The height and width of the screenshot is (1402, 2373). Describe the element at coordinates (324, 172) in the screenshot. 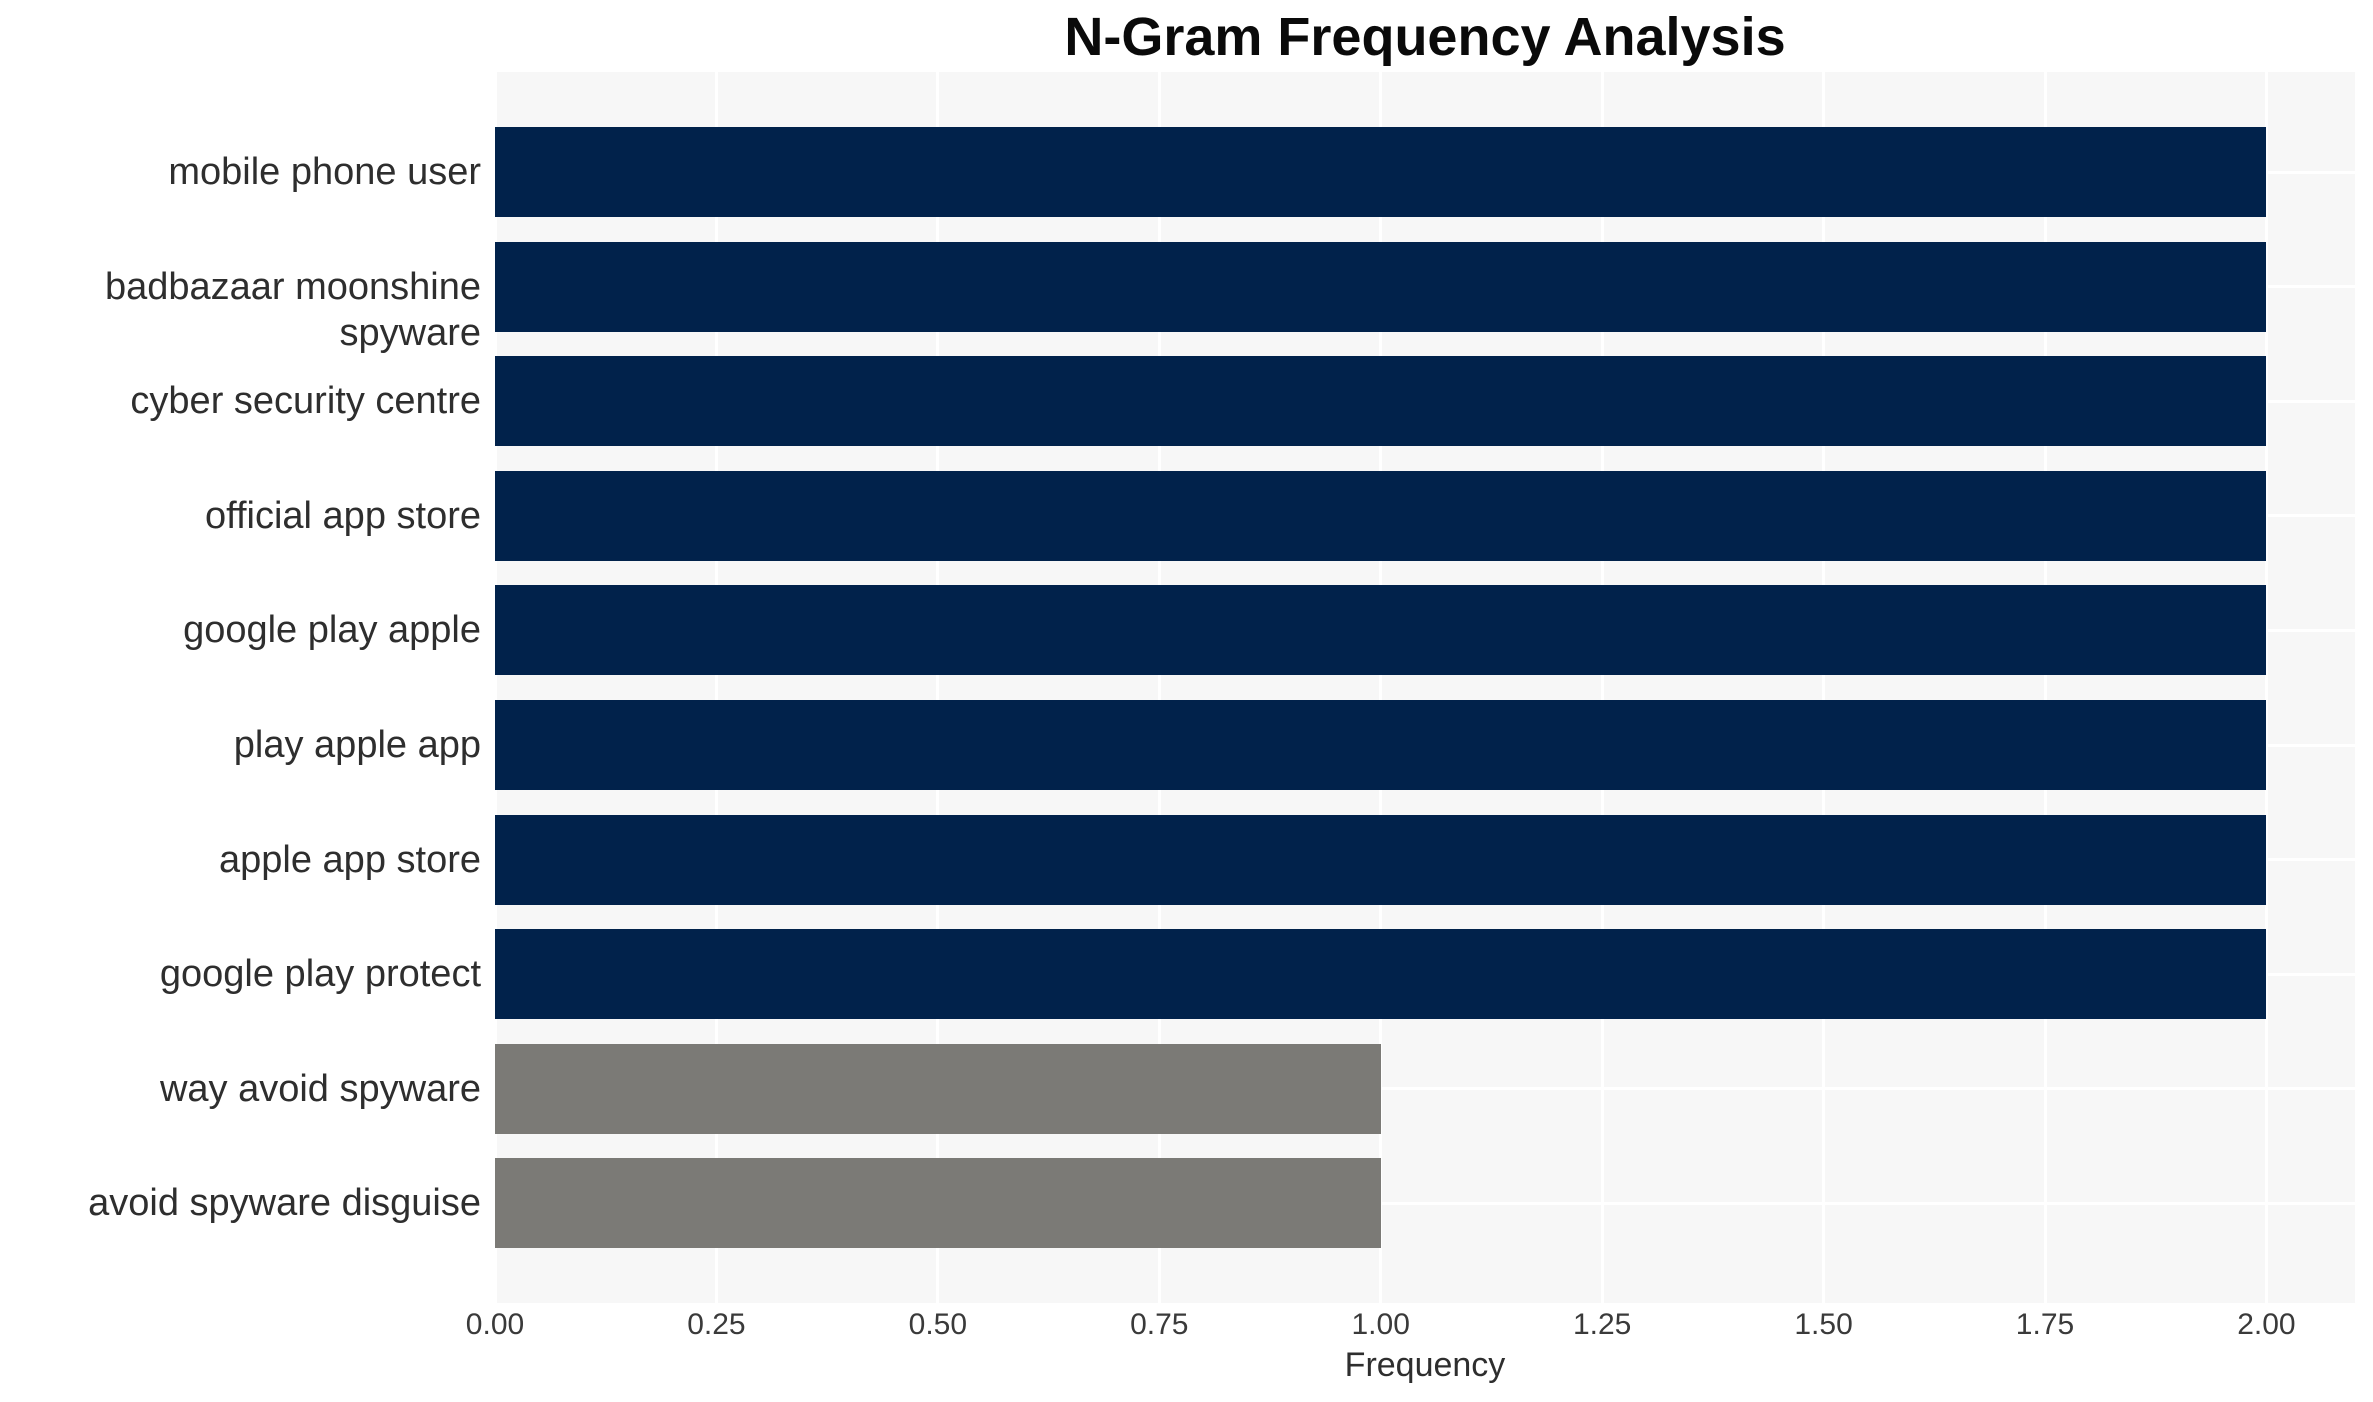

I see `y-tick-label: mobile phone user` at that location.